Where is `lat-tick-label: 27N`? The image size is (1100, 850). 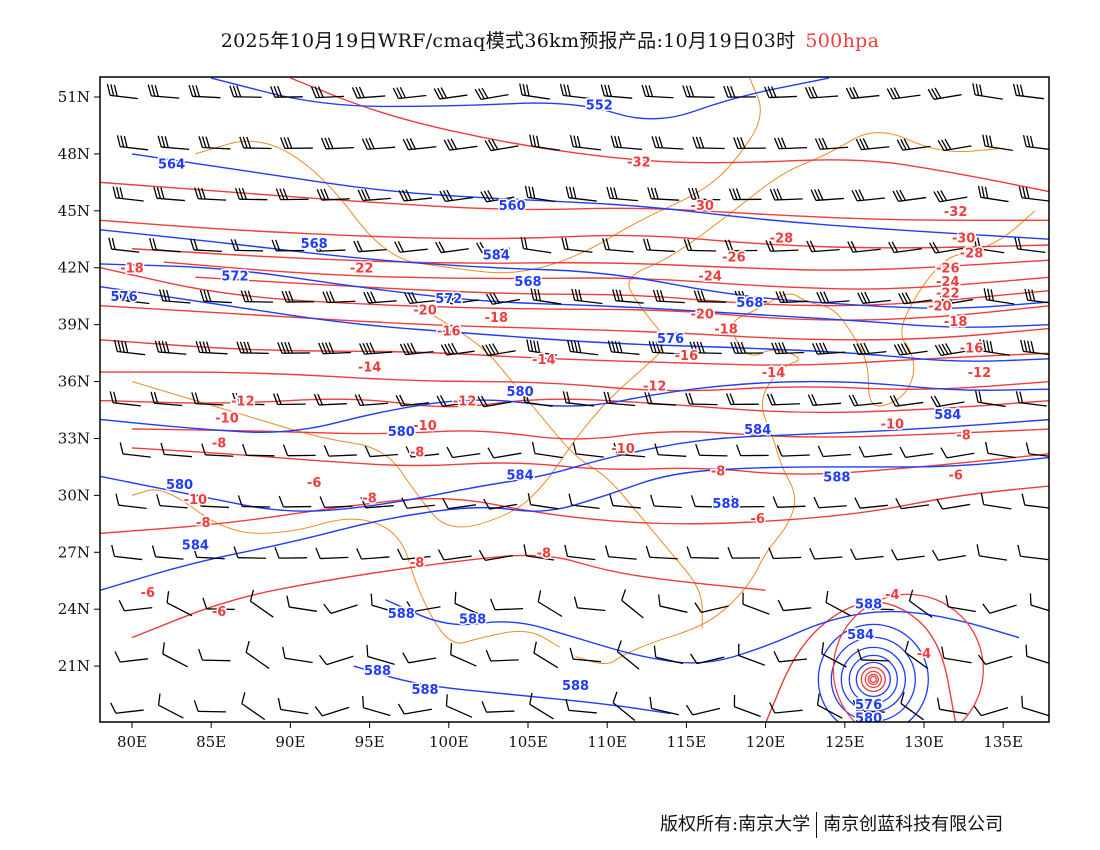 lat-tick-label: 27N is located at coordinates (74, 552).